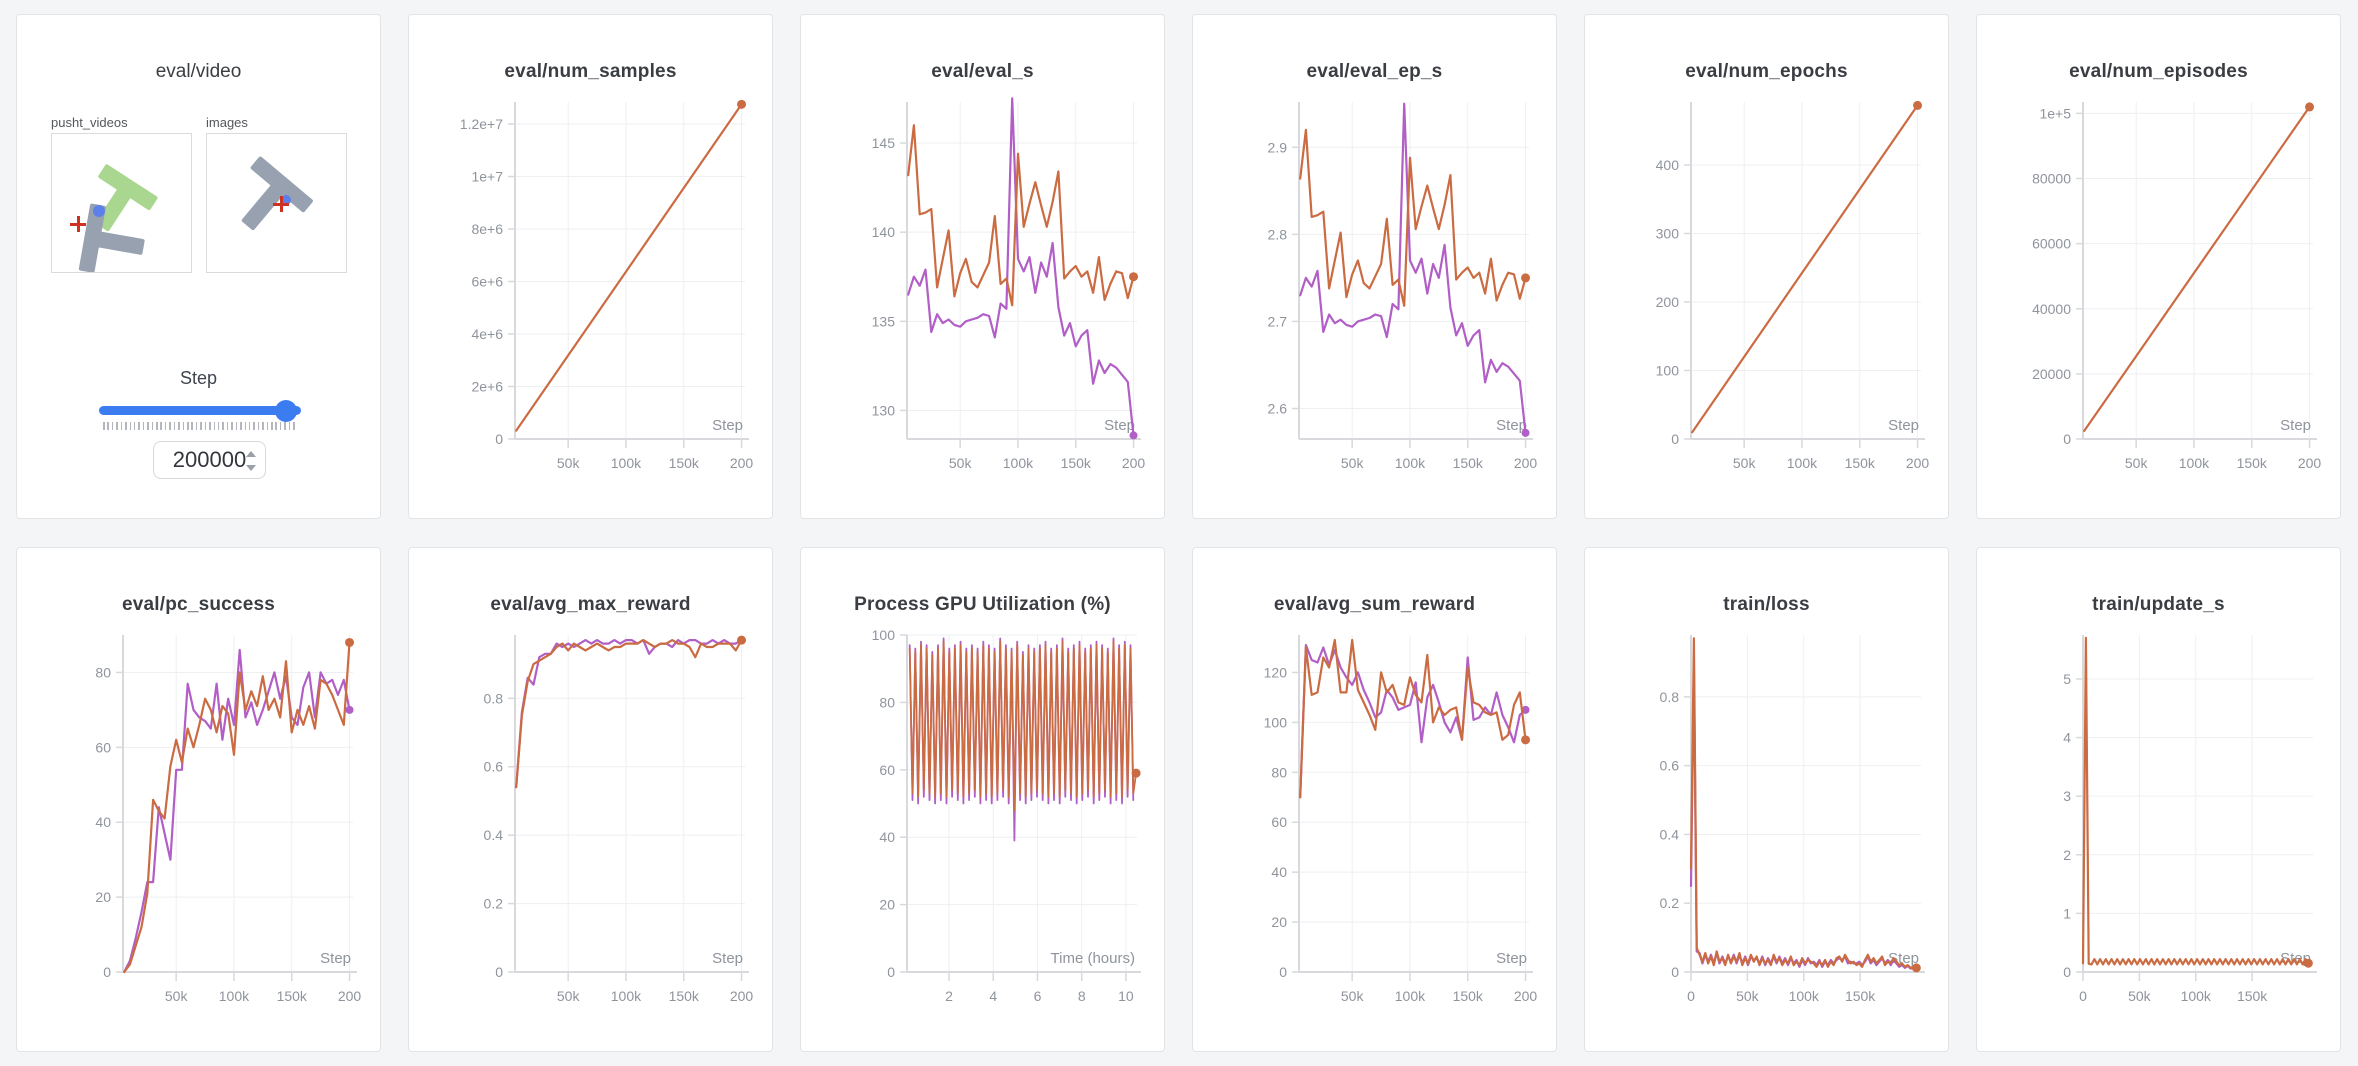 The width and height of the screenshot is (2358, 1066). What do you see at coordinates (121, 203) in the screenshot?
I see `media-thumb-pusht-videos` at bounding box center [121, 203].